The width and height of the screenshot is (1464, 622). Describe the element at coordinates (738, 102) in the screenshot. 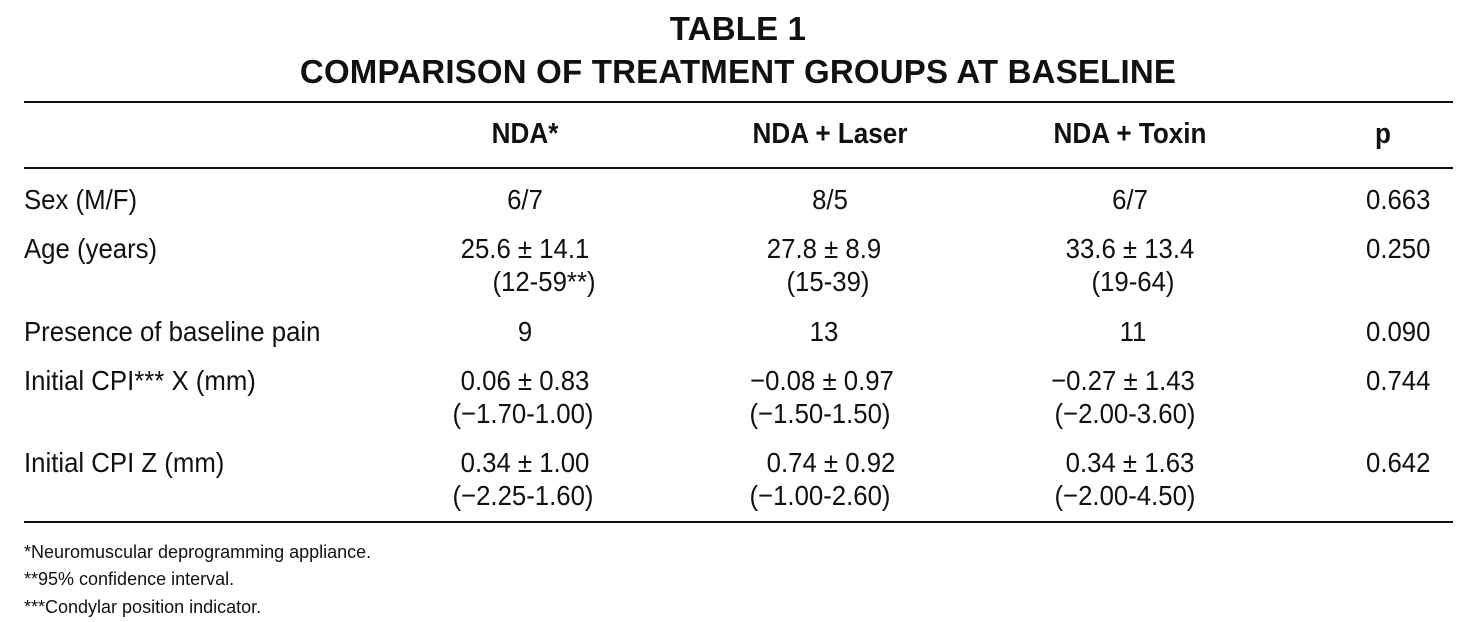

I see `top-rule` at that location.